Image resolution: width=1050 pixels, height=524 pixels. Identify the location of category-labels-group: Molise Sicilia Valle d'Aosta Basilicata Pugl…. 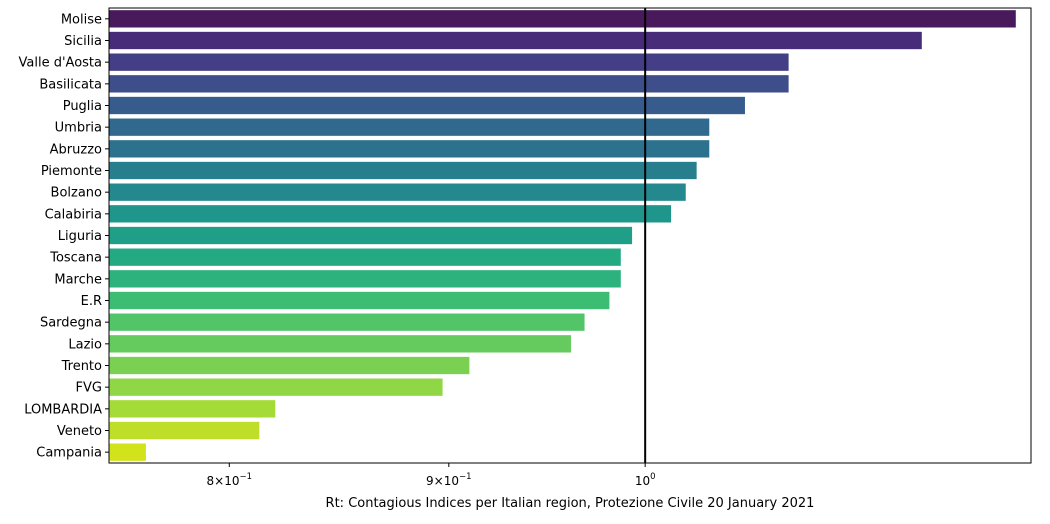
(64, 236).